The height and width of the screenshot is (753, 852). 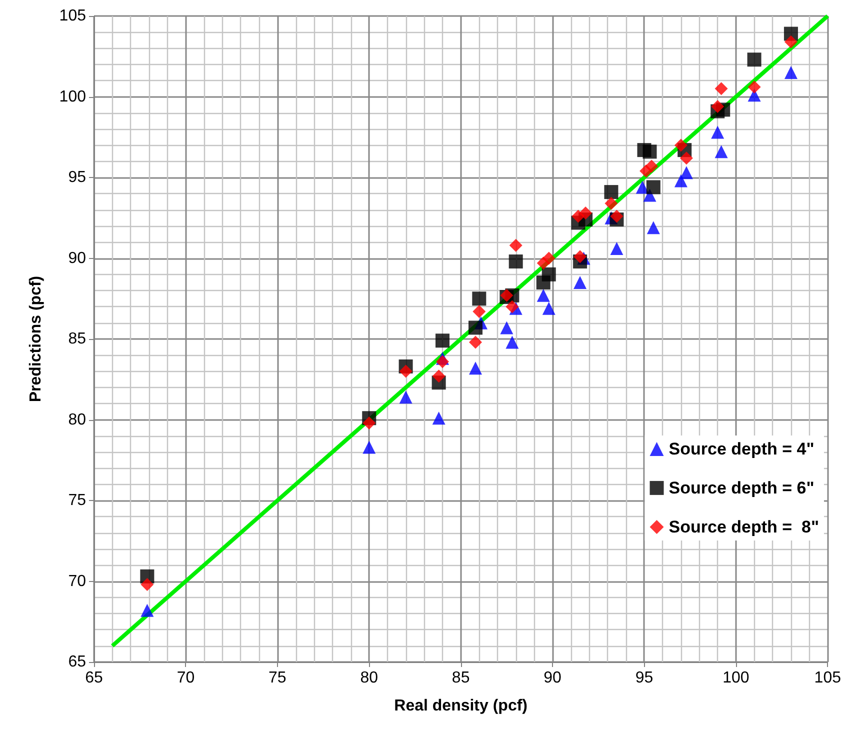 I want to click on legend-label: Source depth = 8", so click(x=744, y=526).